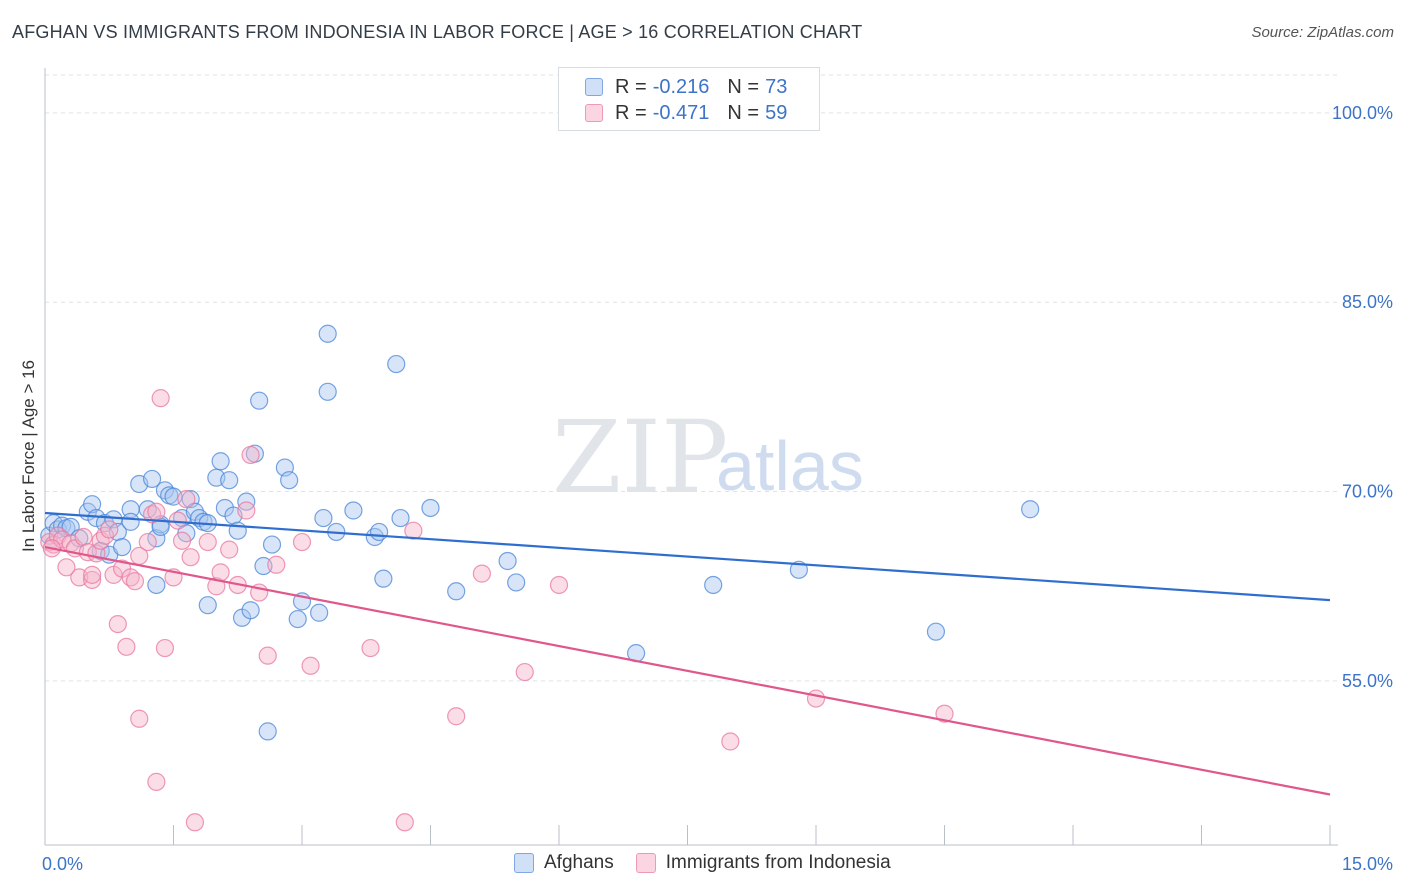 The image size is (1406, 892). Describe the element at coordinates (776, 86) in the screenshot. I see `legend-n-value: 73` at that location.